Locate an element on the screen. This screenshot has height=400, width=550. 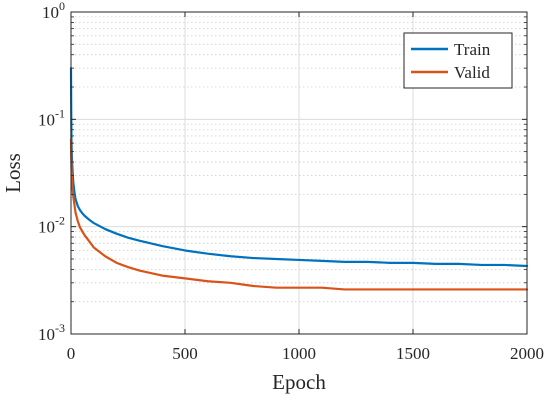
legend: Train Valid is located at coordinates (458, 60).